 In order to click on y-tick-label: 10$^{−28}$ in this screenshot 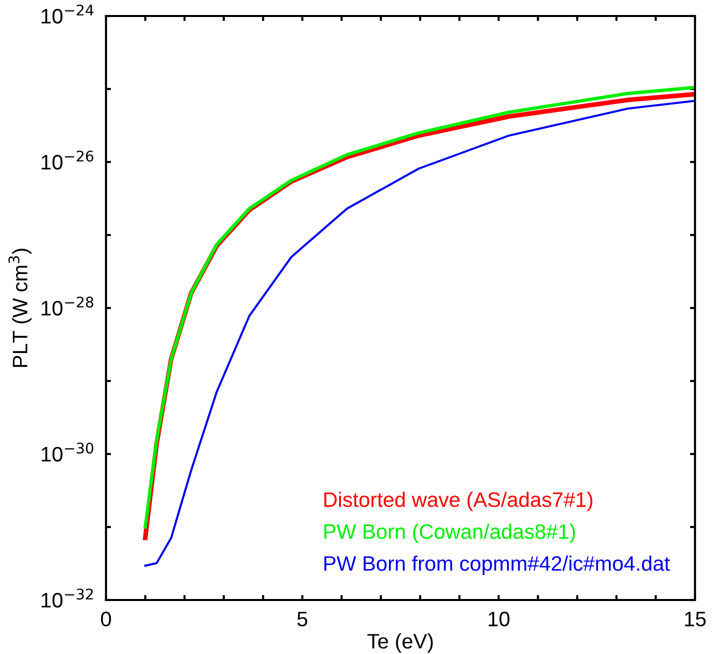, I will do `click(68, 306)`.